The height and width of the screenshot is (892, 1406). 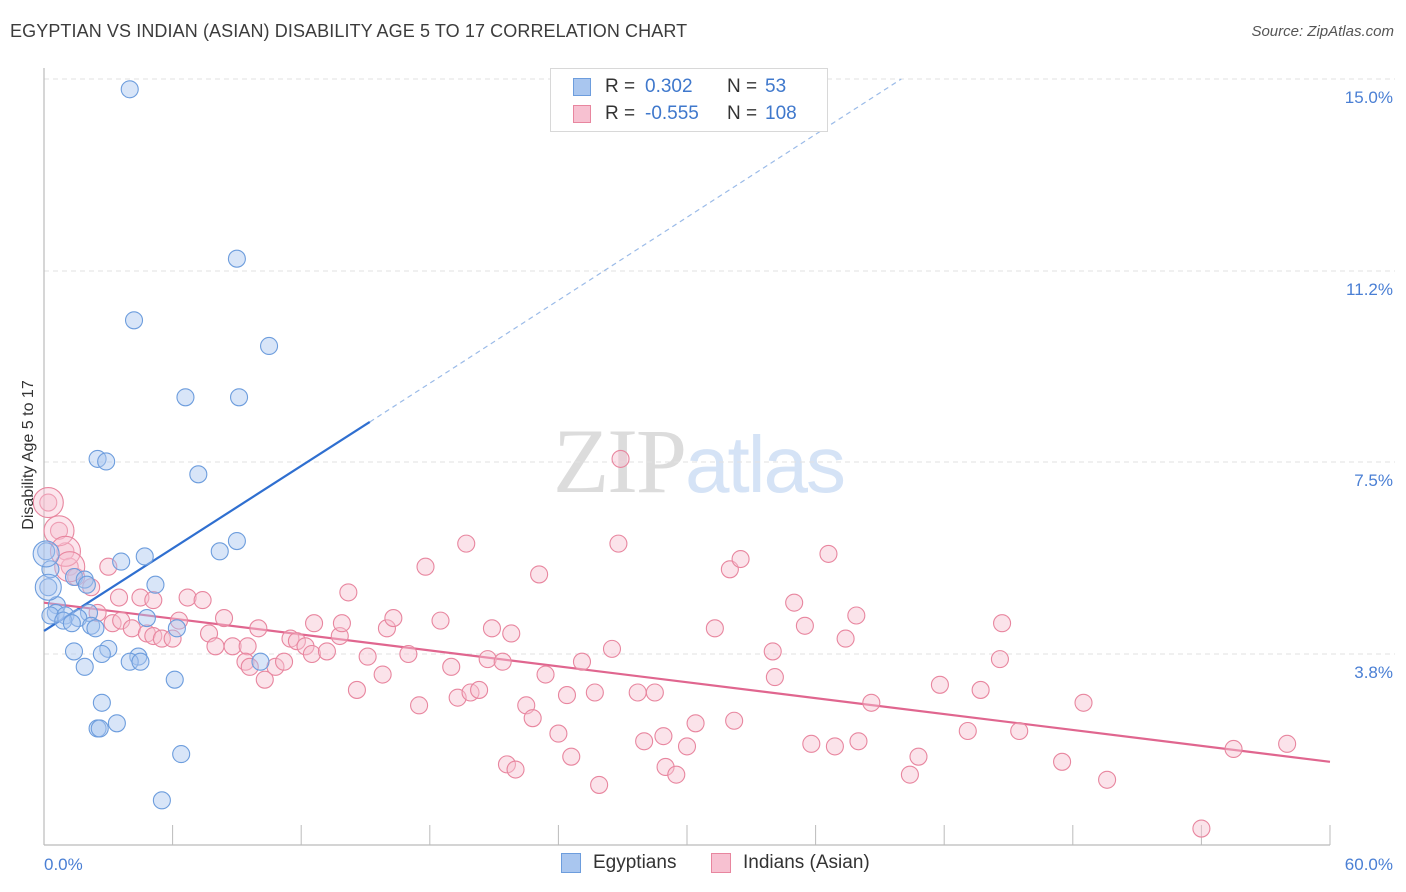 What do you see at coordinates (765, 464) in the screenshot?
I see `watermark-atlas: atlas` at bounding box center [765, 464].